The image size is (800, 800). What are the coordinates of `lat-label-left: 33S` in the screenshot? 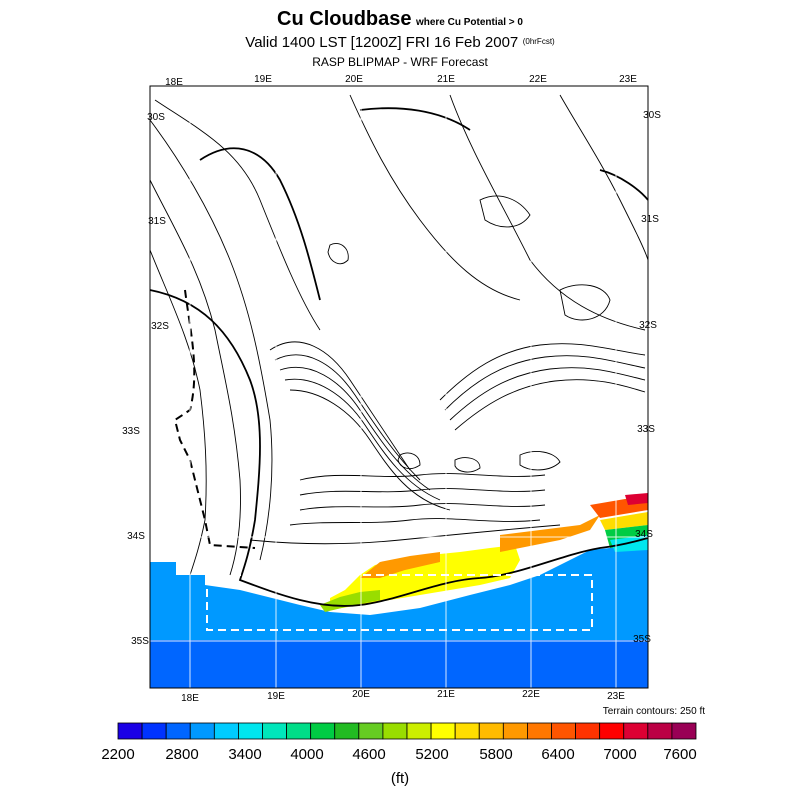 It's located at (131, 431).